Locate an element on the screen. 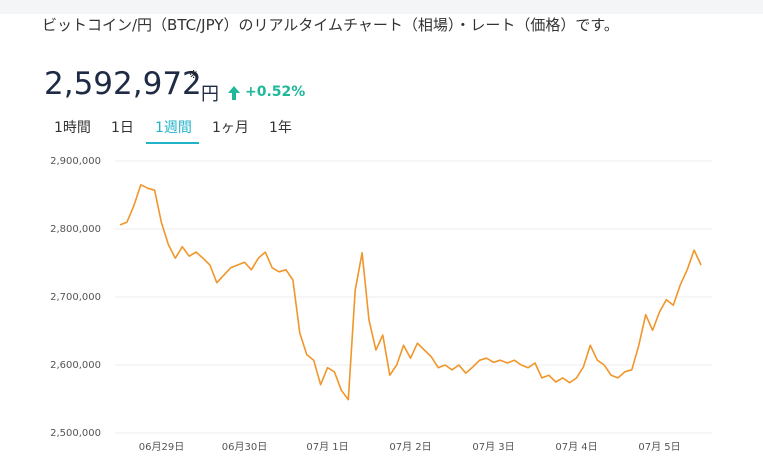 Image resolution: width=763 pixels, height=464 pixels. tab: 1ヶ月 is located at coordinates (230, 128).